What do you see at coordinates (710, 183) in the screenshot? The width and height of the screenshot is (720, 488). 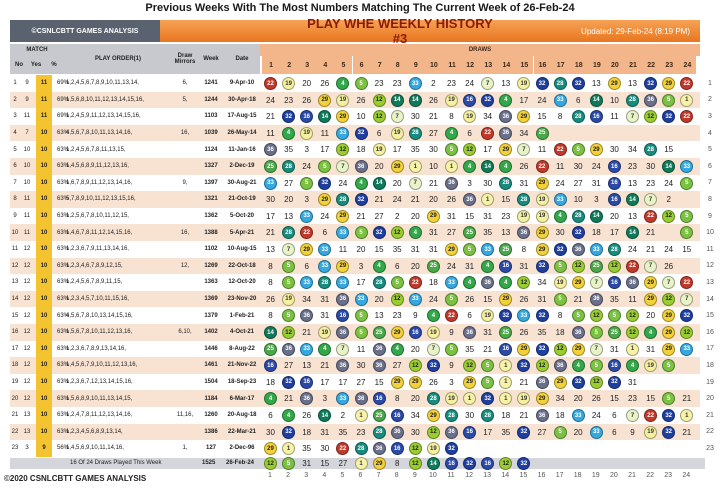 I see `row-index-right: 7` at bounding box center [710, 183].